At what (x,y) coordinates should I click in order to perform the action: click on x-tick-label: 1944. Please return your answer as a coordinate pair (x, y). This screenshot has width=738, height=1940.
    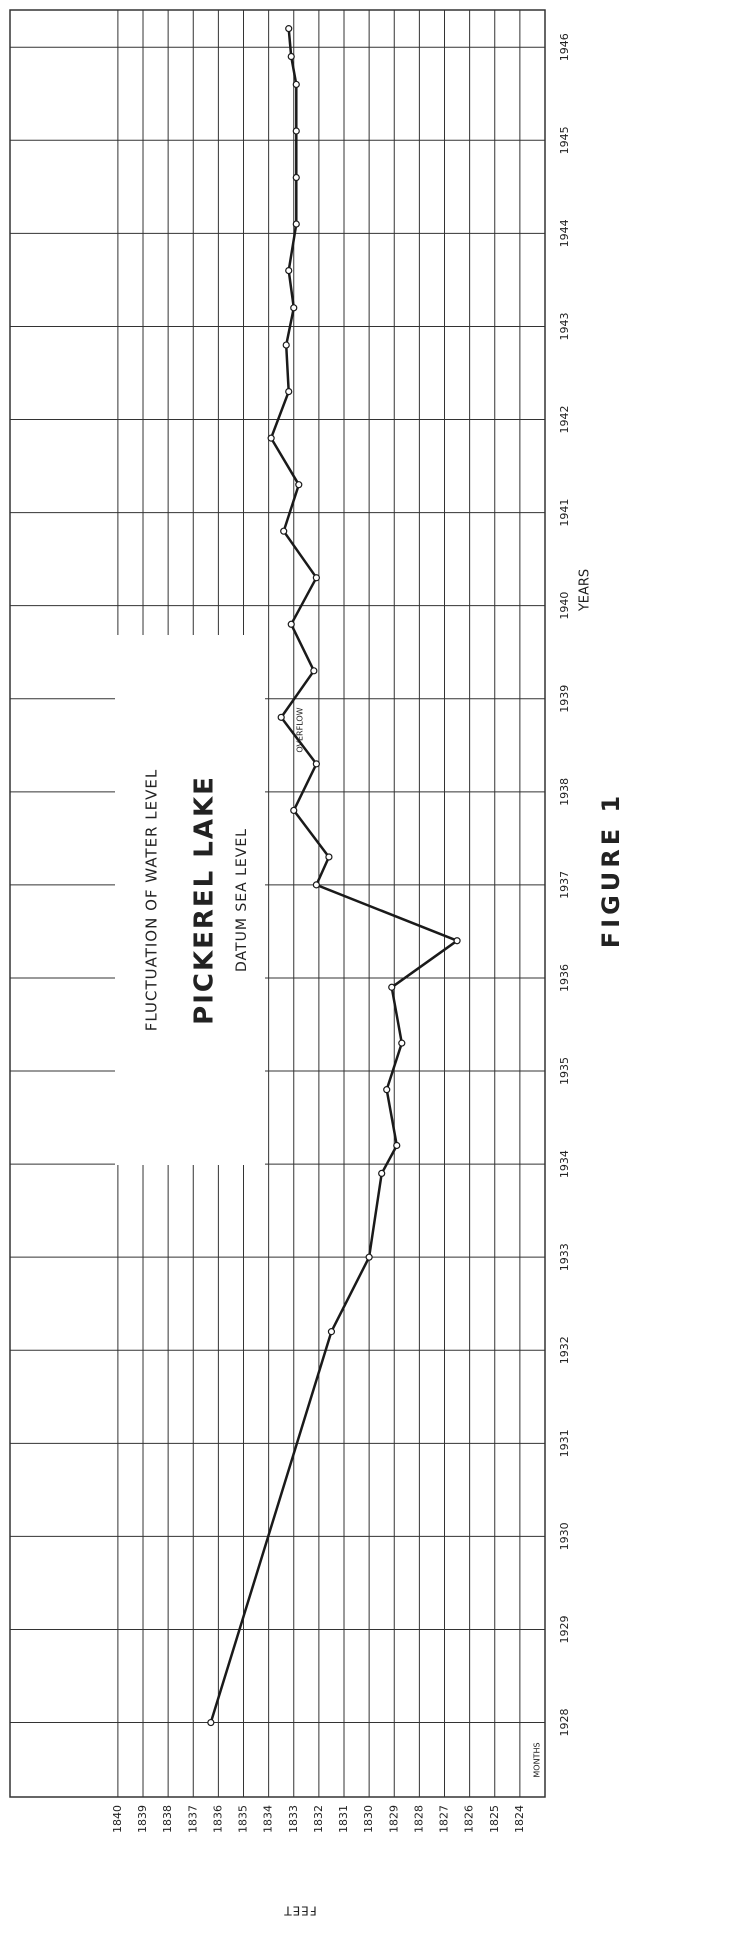
    Looking at the image, I should click on (564, 233).